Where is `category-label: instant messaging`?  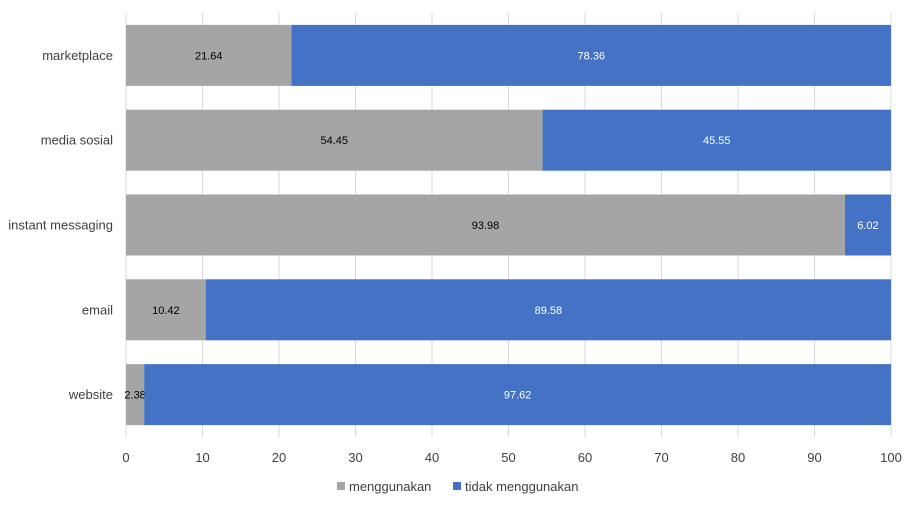
category-label: instant messaging is located at coordinates (60, 225).